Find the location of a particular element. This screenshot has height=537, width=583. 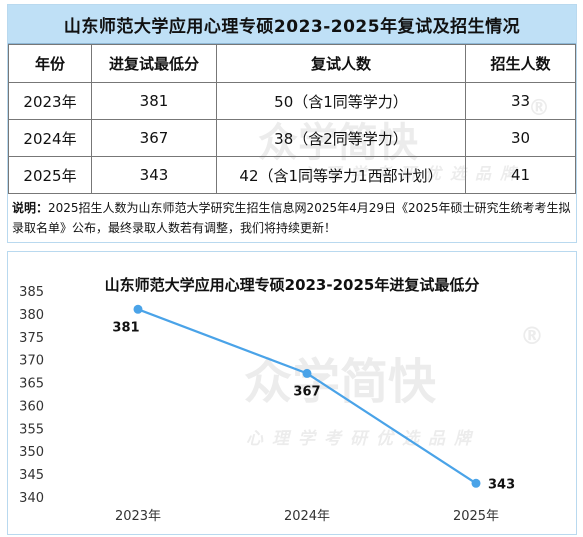

cell-min-score: 343 is located at coordinates (154, 175).